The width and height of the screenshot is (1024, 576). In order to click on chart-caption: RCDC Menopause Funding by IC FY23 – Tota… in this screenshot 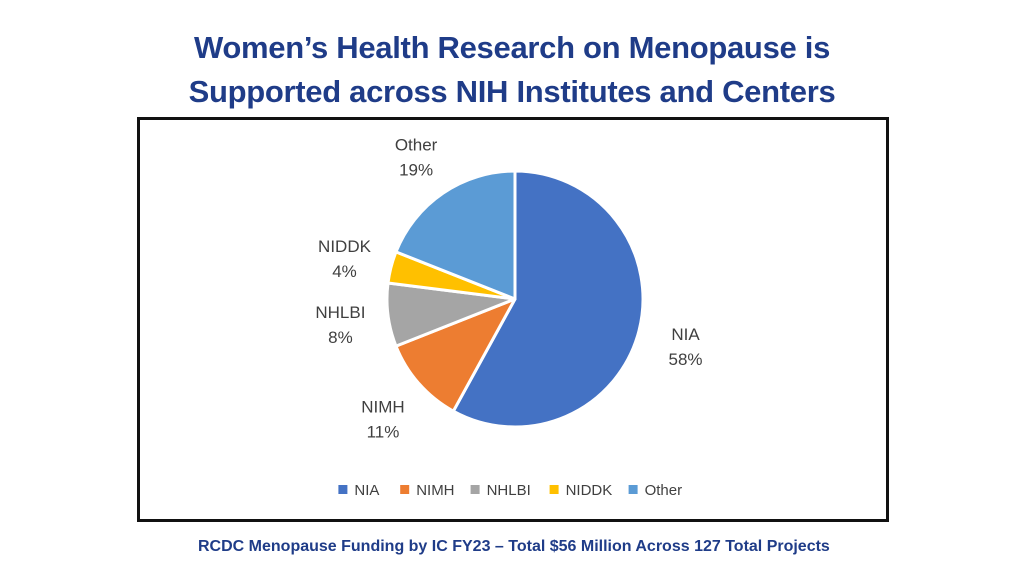, I will do `click(514, 546)`.